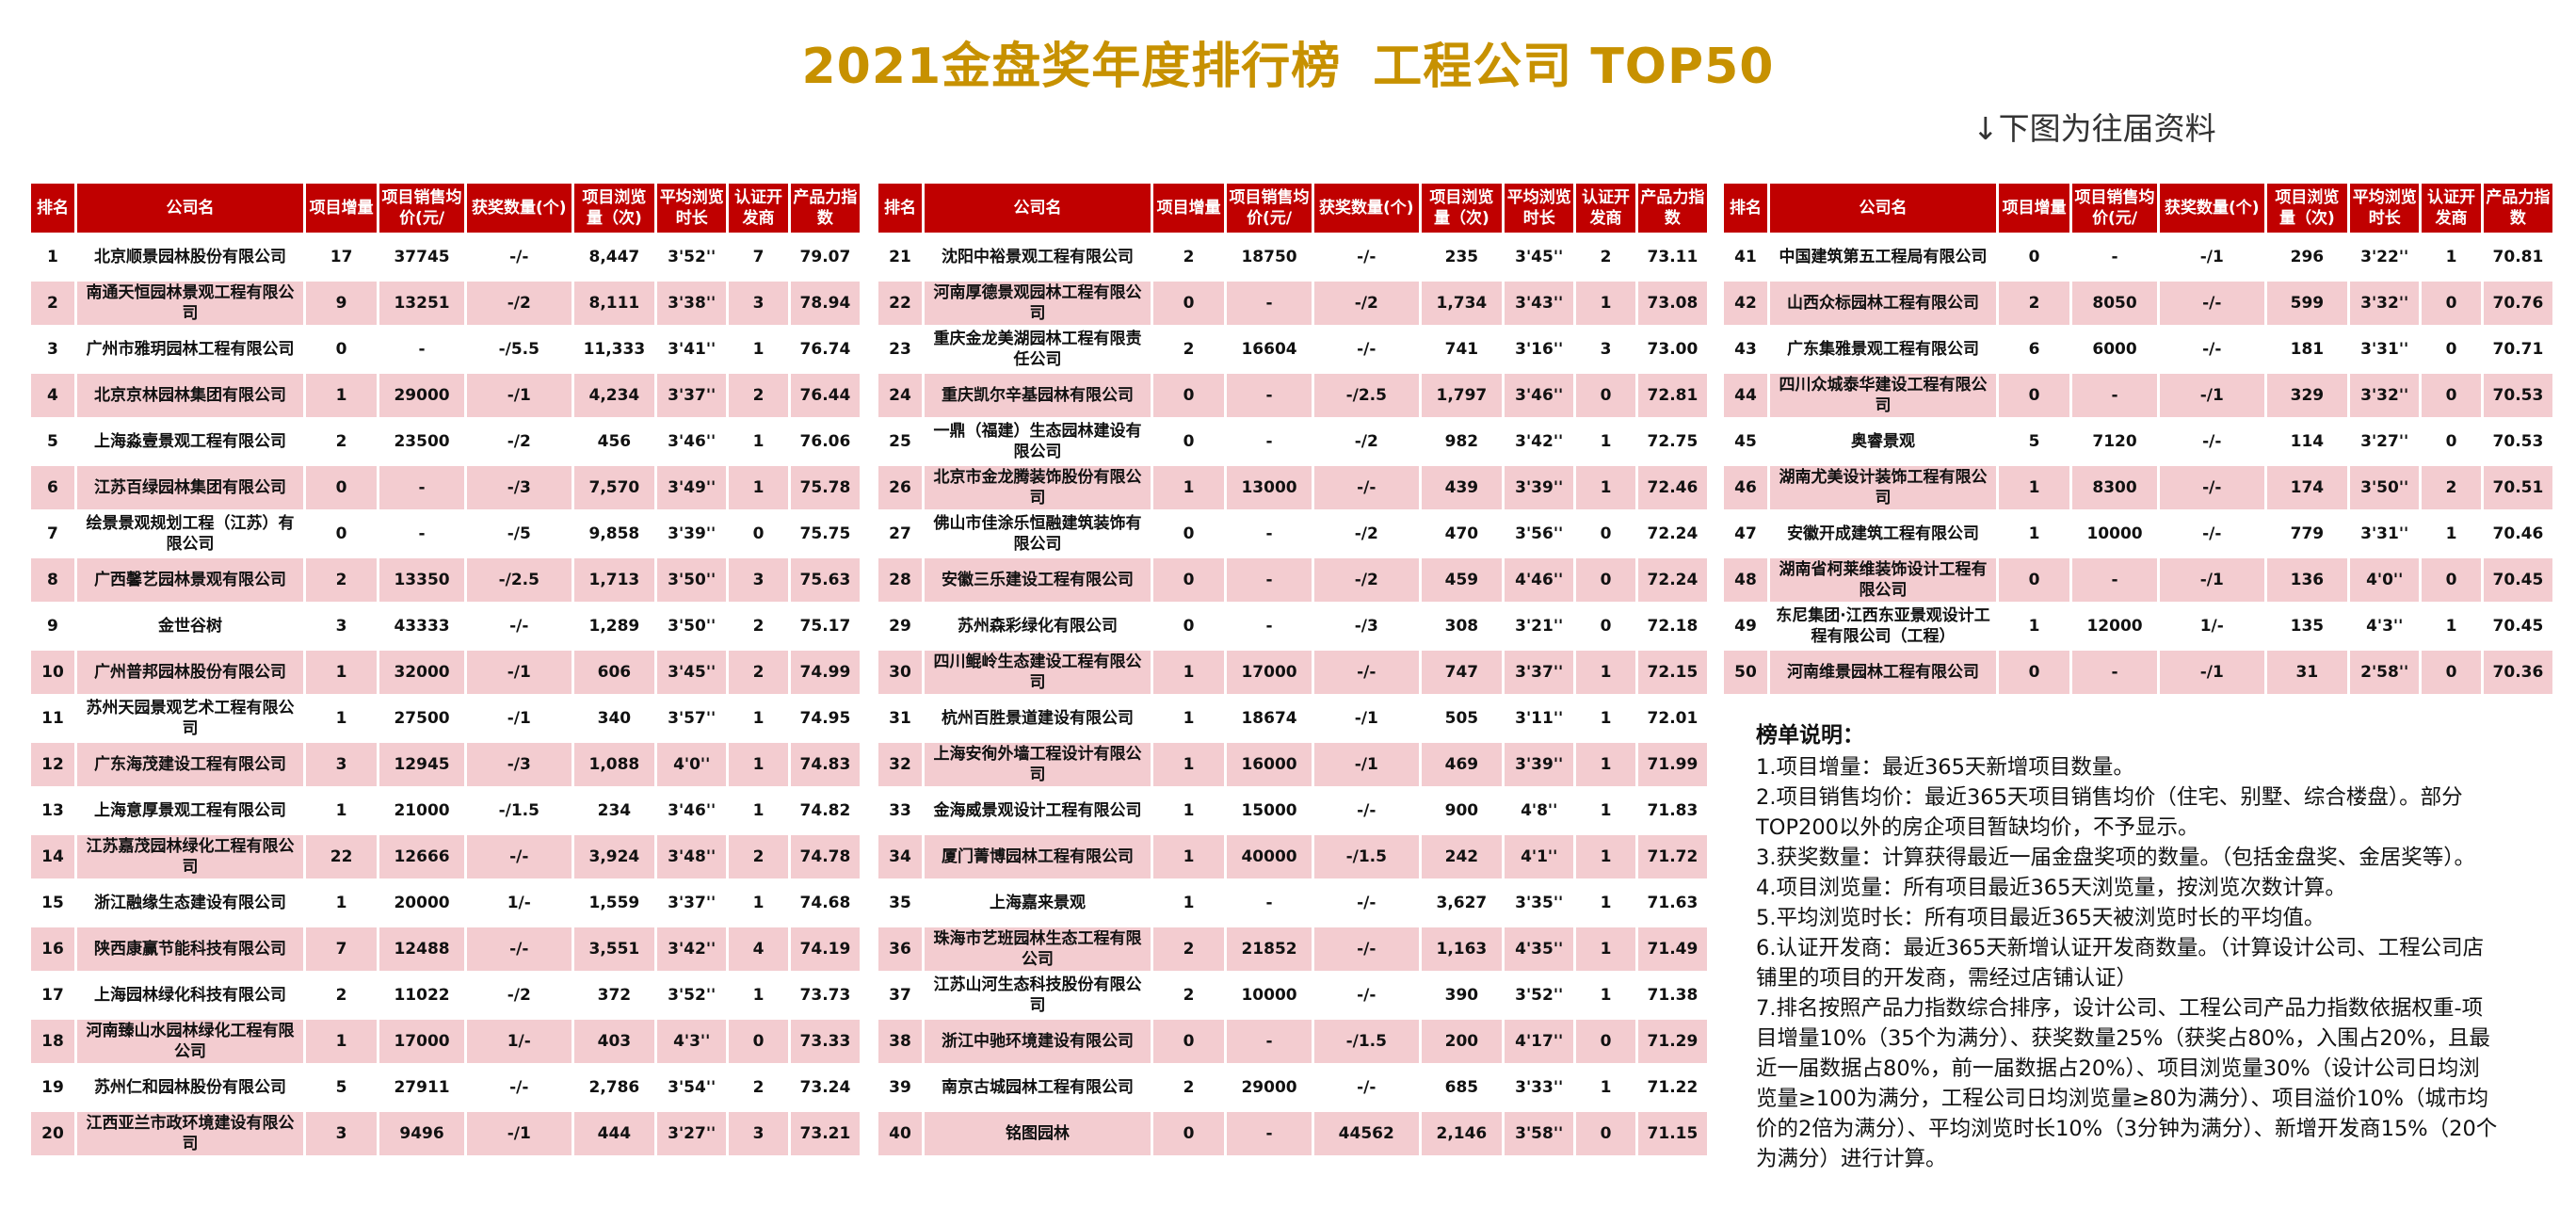 The image size is (2576, 1225). Describe the element at coordinates (1037, 1041) in the screenshot. I see `cell-company-name: 浙江中驰环境建设有限公司` at that location.